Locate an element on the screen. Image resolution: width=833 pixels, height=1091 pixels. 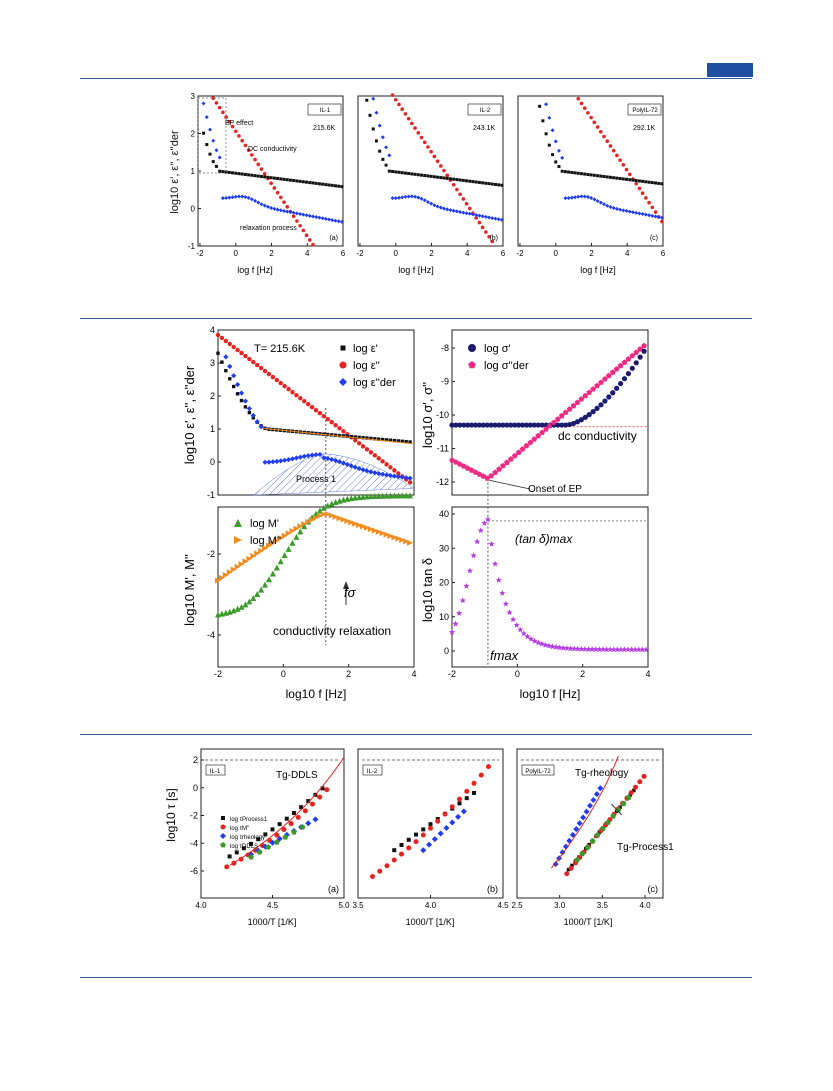
ep-box is located at coordinates (212, 135).